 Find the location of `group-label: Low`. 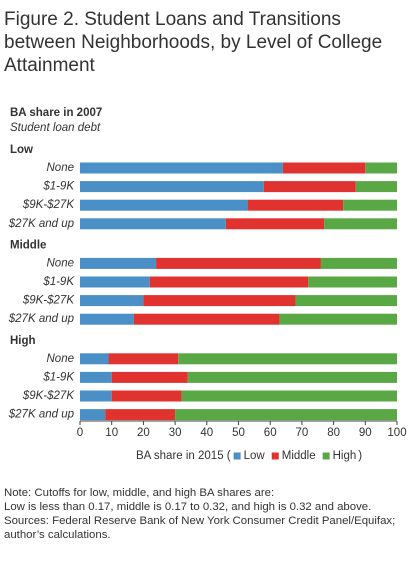

group-label: Low is located at coordinates (21, 150).